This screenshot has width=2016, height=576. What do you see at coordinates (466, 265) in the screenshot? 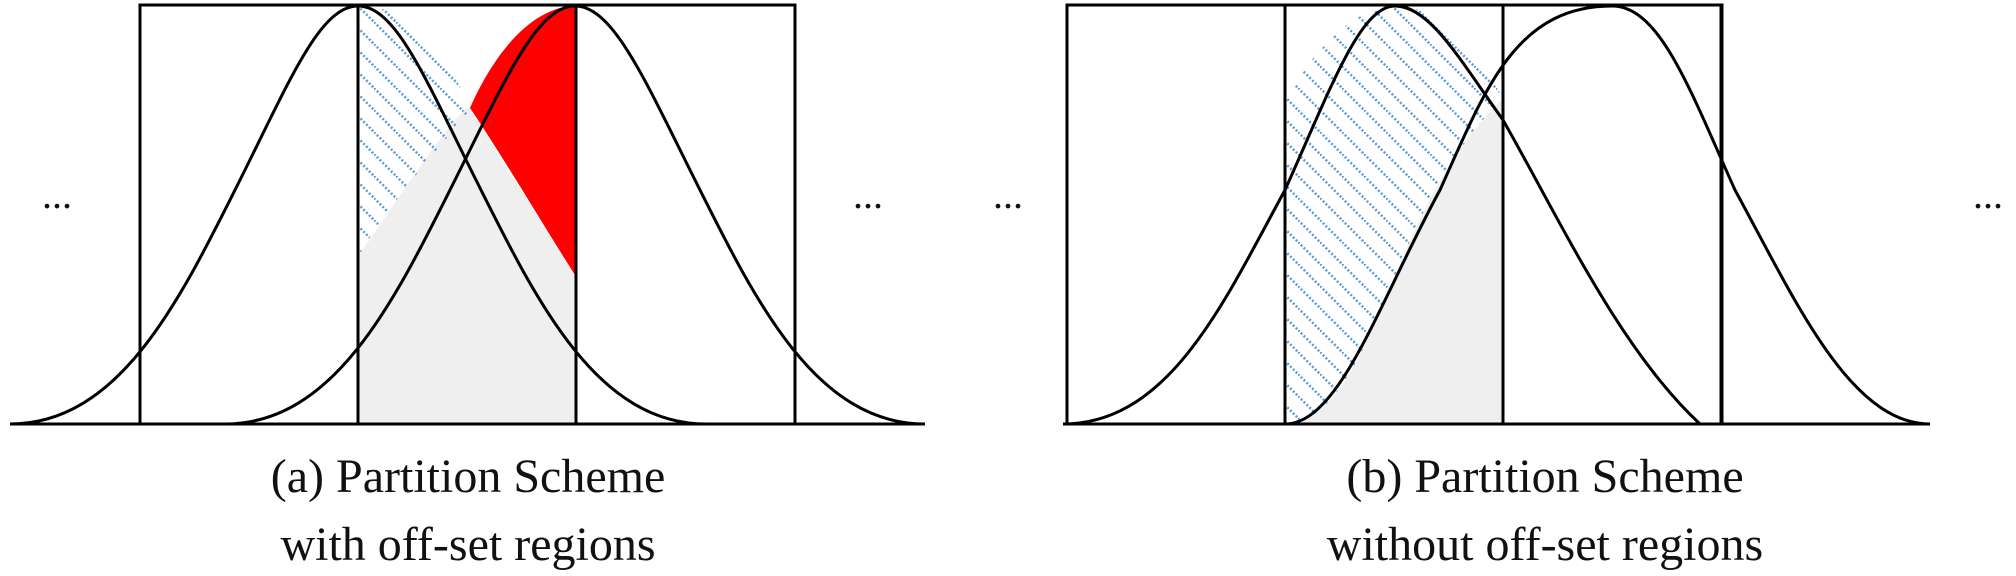
I see `panel-a-shaded-region` at bounding box center [466, 265].